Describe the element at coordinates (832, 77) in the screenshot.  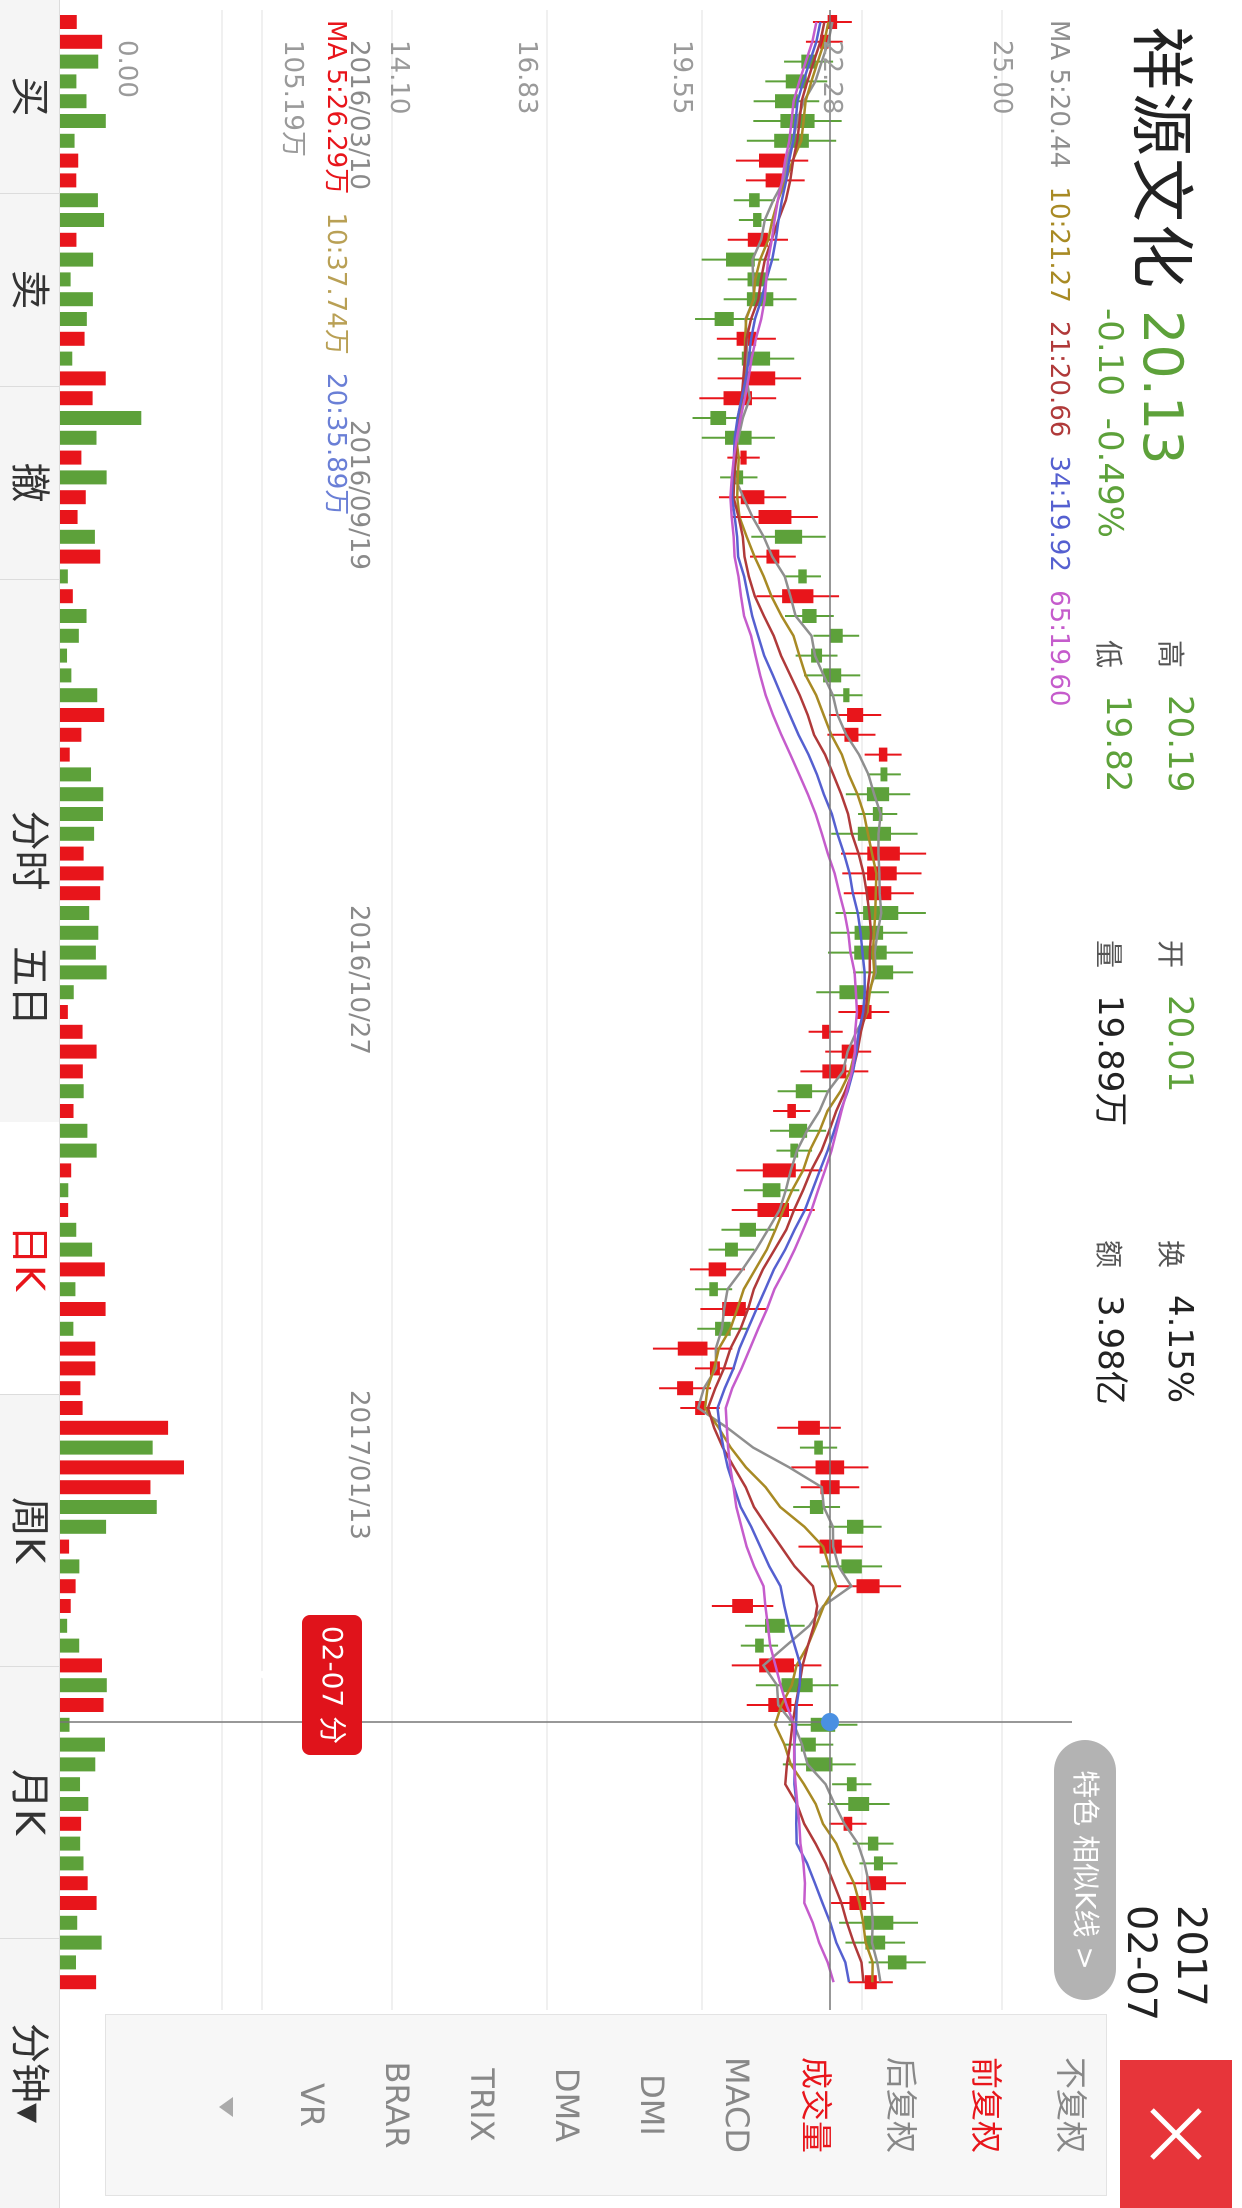
I see `price-tick-2: 22.28` at that location.